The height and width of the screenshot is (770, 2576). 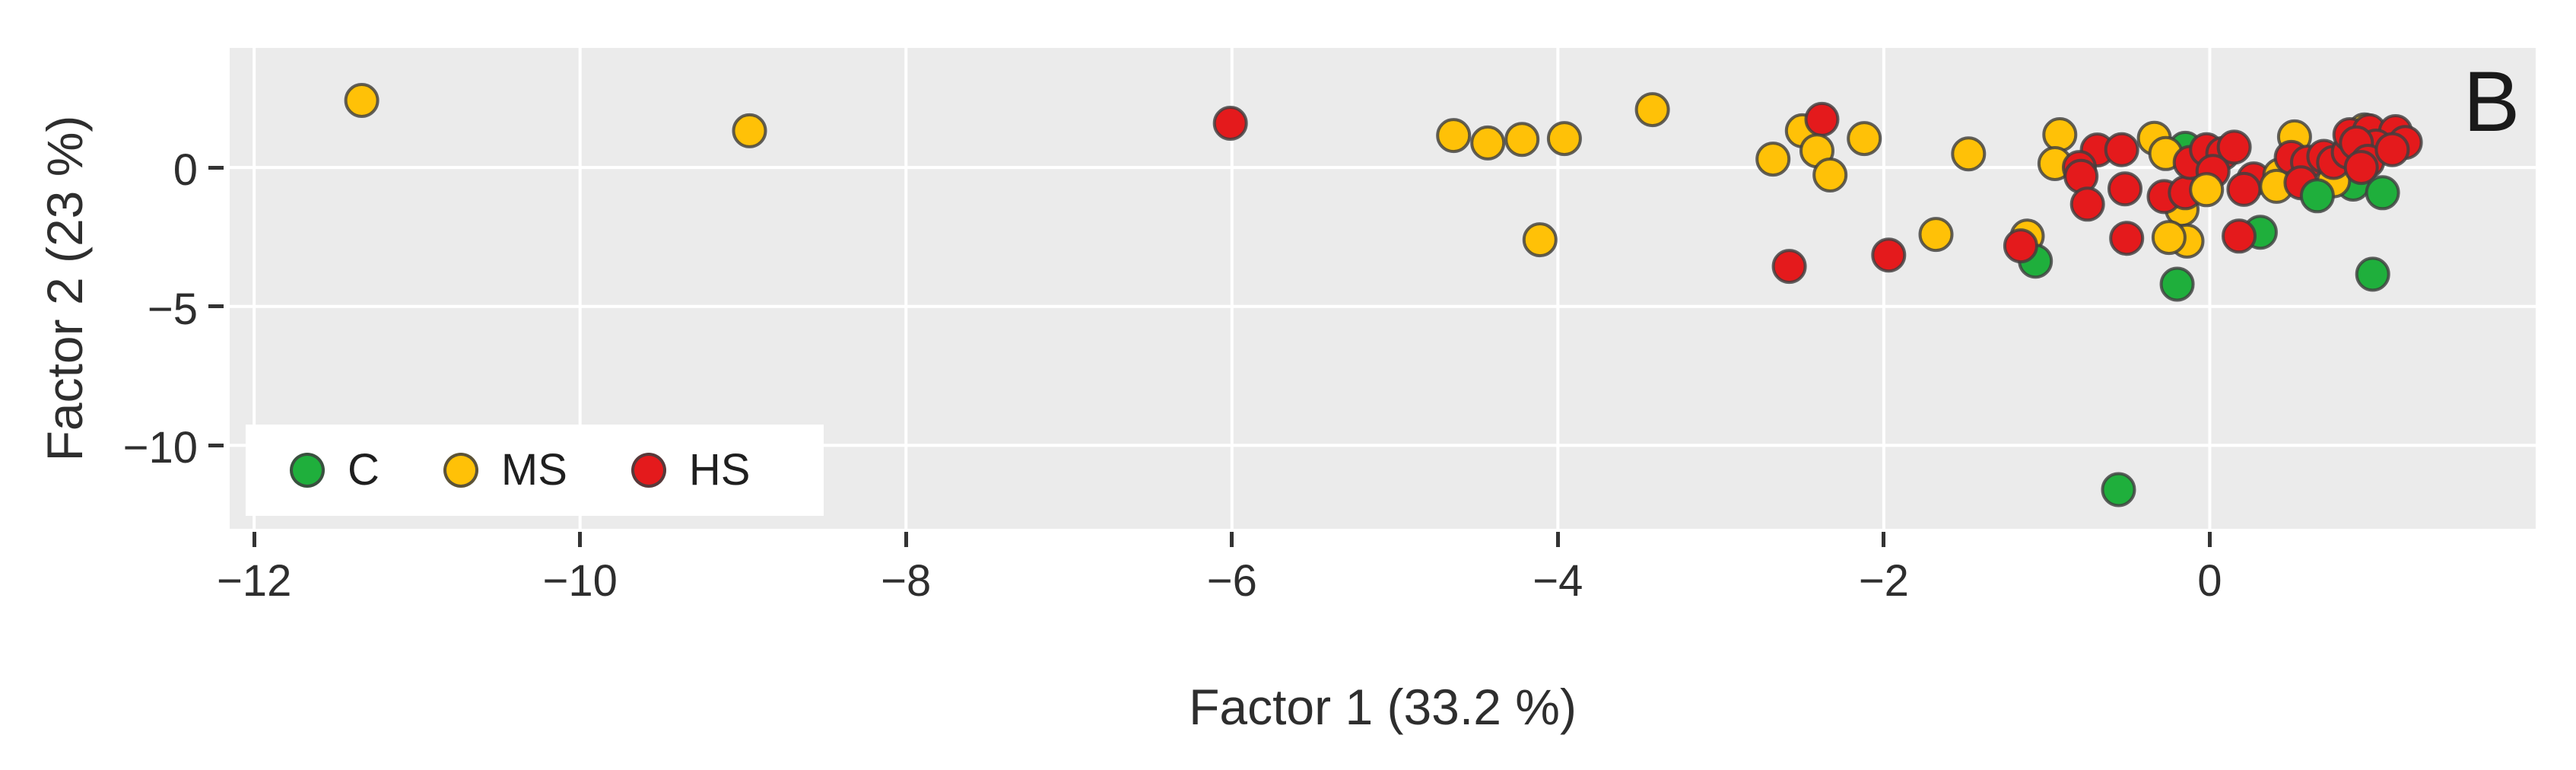 What do you see at coordinates (1558, 581) in the screenshot?
I see `x-tick-label: −4` at bounding box center [1558, 581].